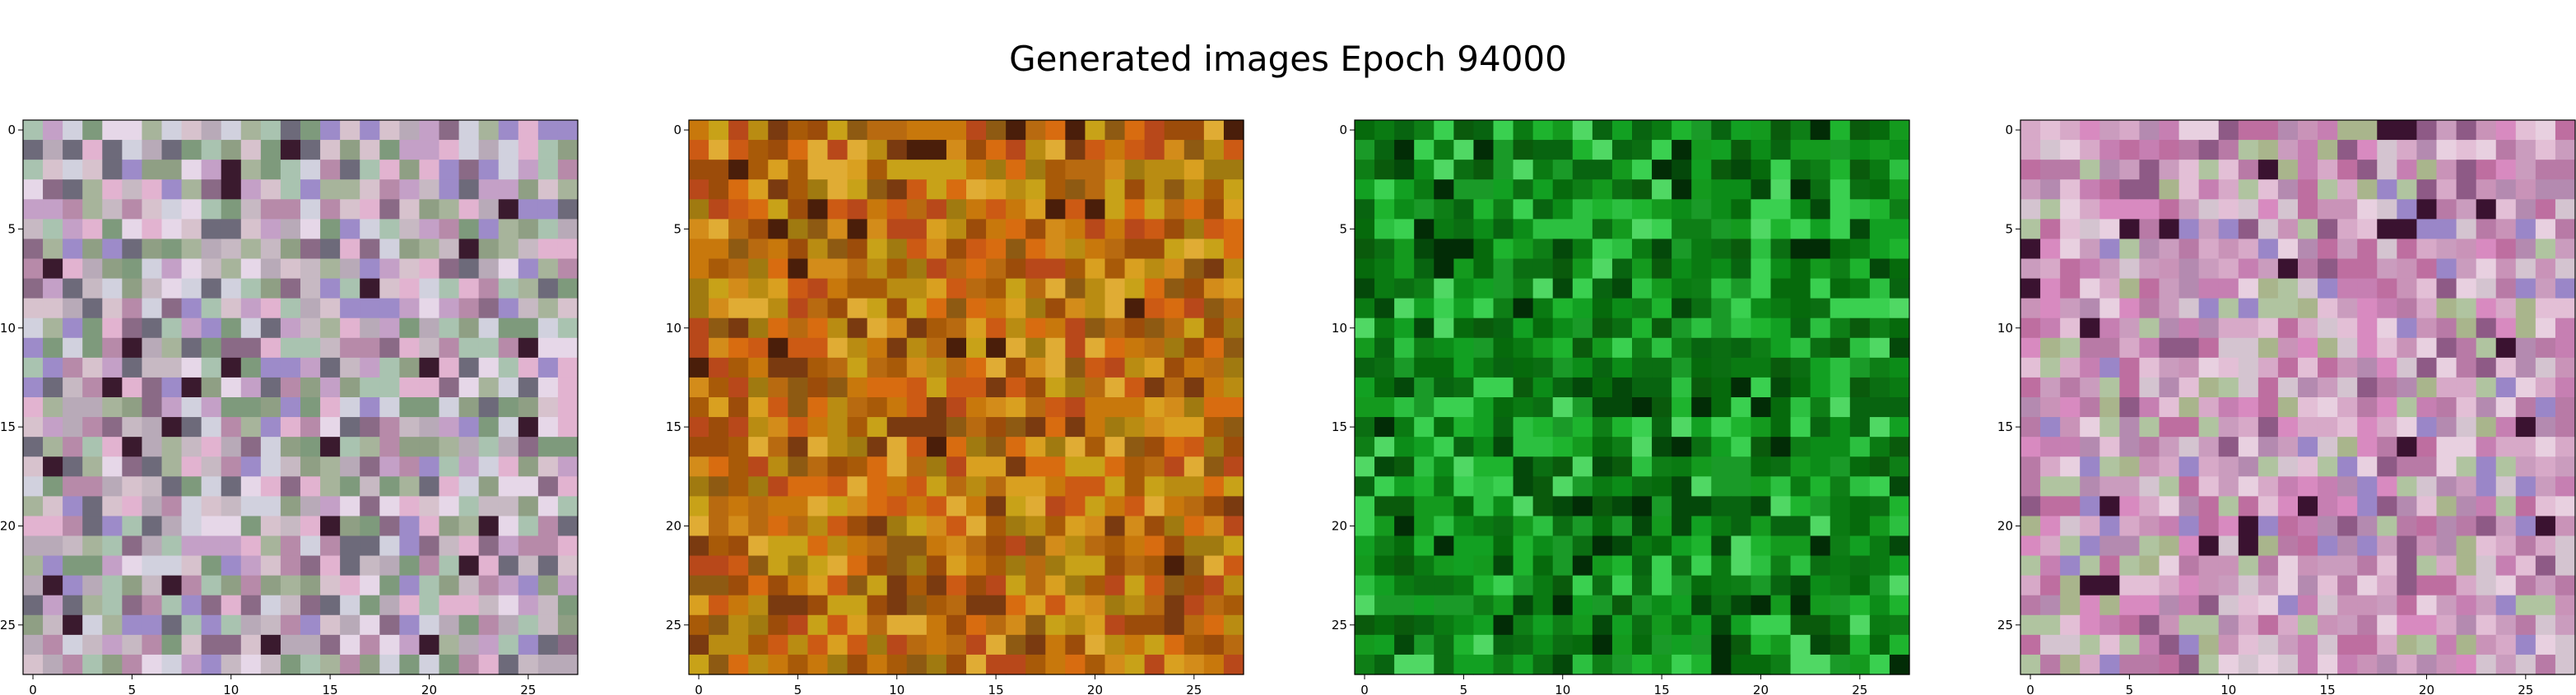 The height and width of the screenshot is (695, 2576). What do you see at coordinates (2228, 689) in the screenshot?
I see `x-tick-label: 10` at bounding box center [2228, 689].